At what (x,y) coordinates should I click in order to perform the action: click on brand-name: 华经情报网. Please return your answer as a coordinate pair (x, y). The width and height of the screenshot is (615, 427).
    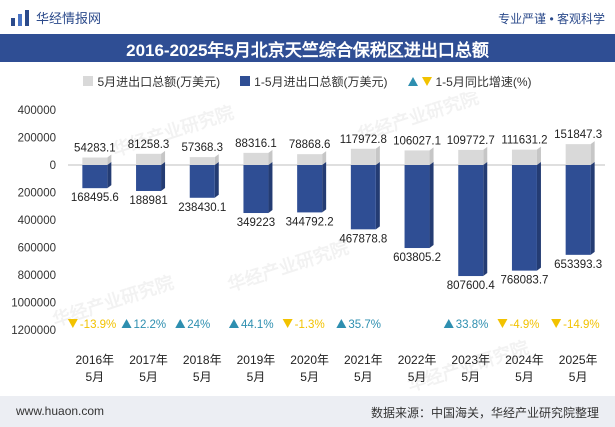
    Looking at the image, I should click on (69, 18).